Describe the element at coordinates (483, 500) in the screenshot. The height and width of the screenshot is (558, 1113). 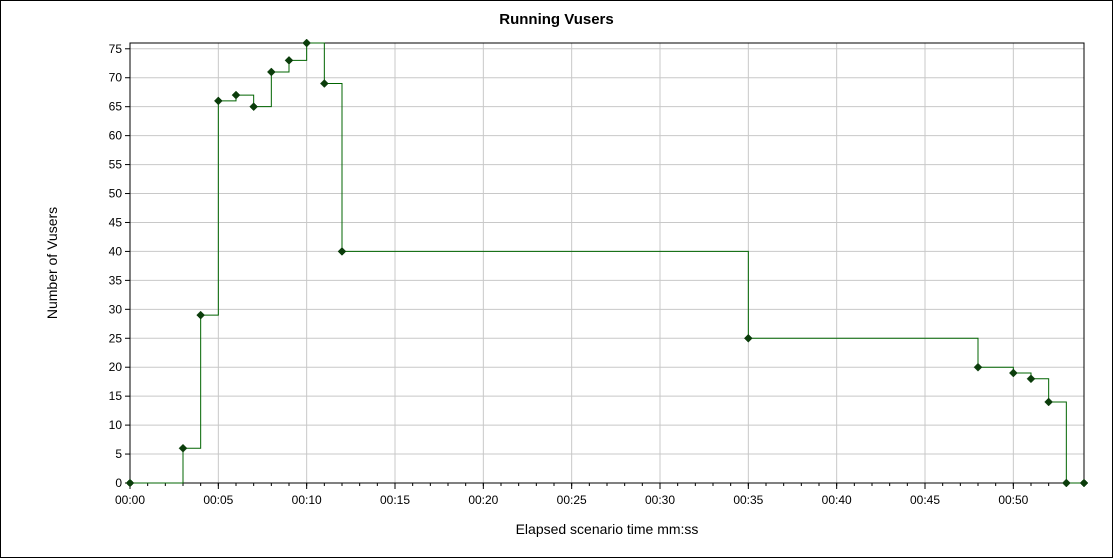
I see `x-tick-label: 00:20` at that location.